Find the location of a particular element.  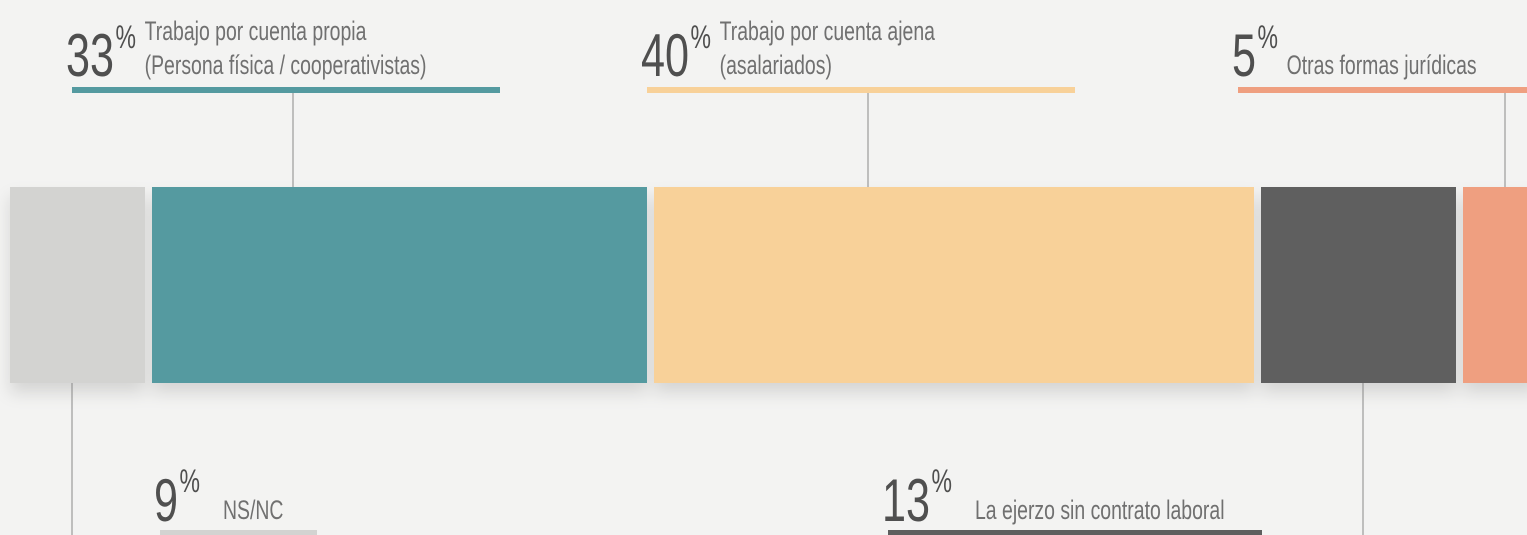

segment-name: Otras formas jurídicas is located at coordinates (1382, 65).